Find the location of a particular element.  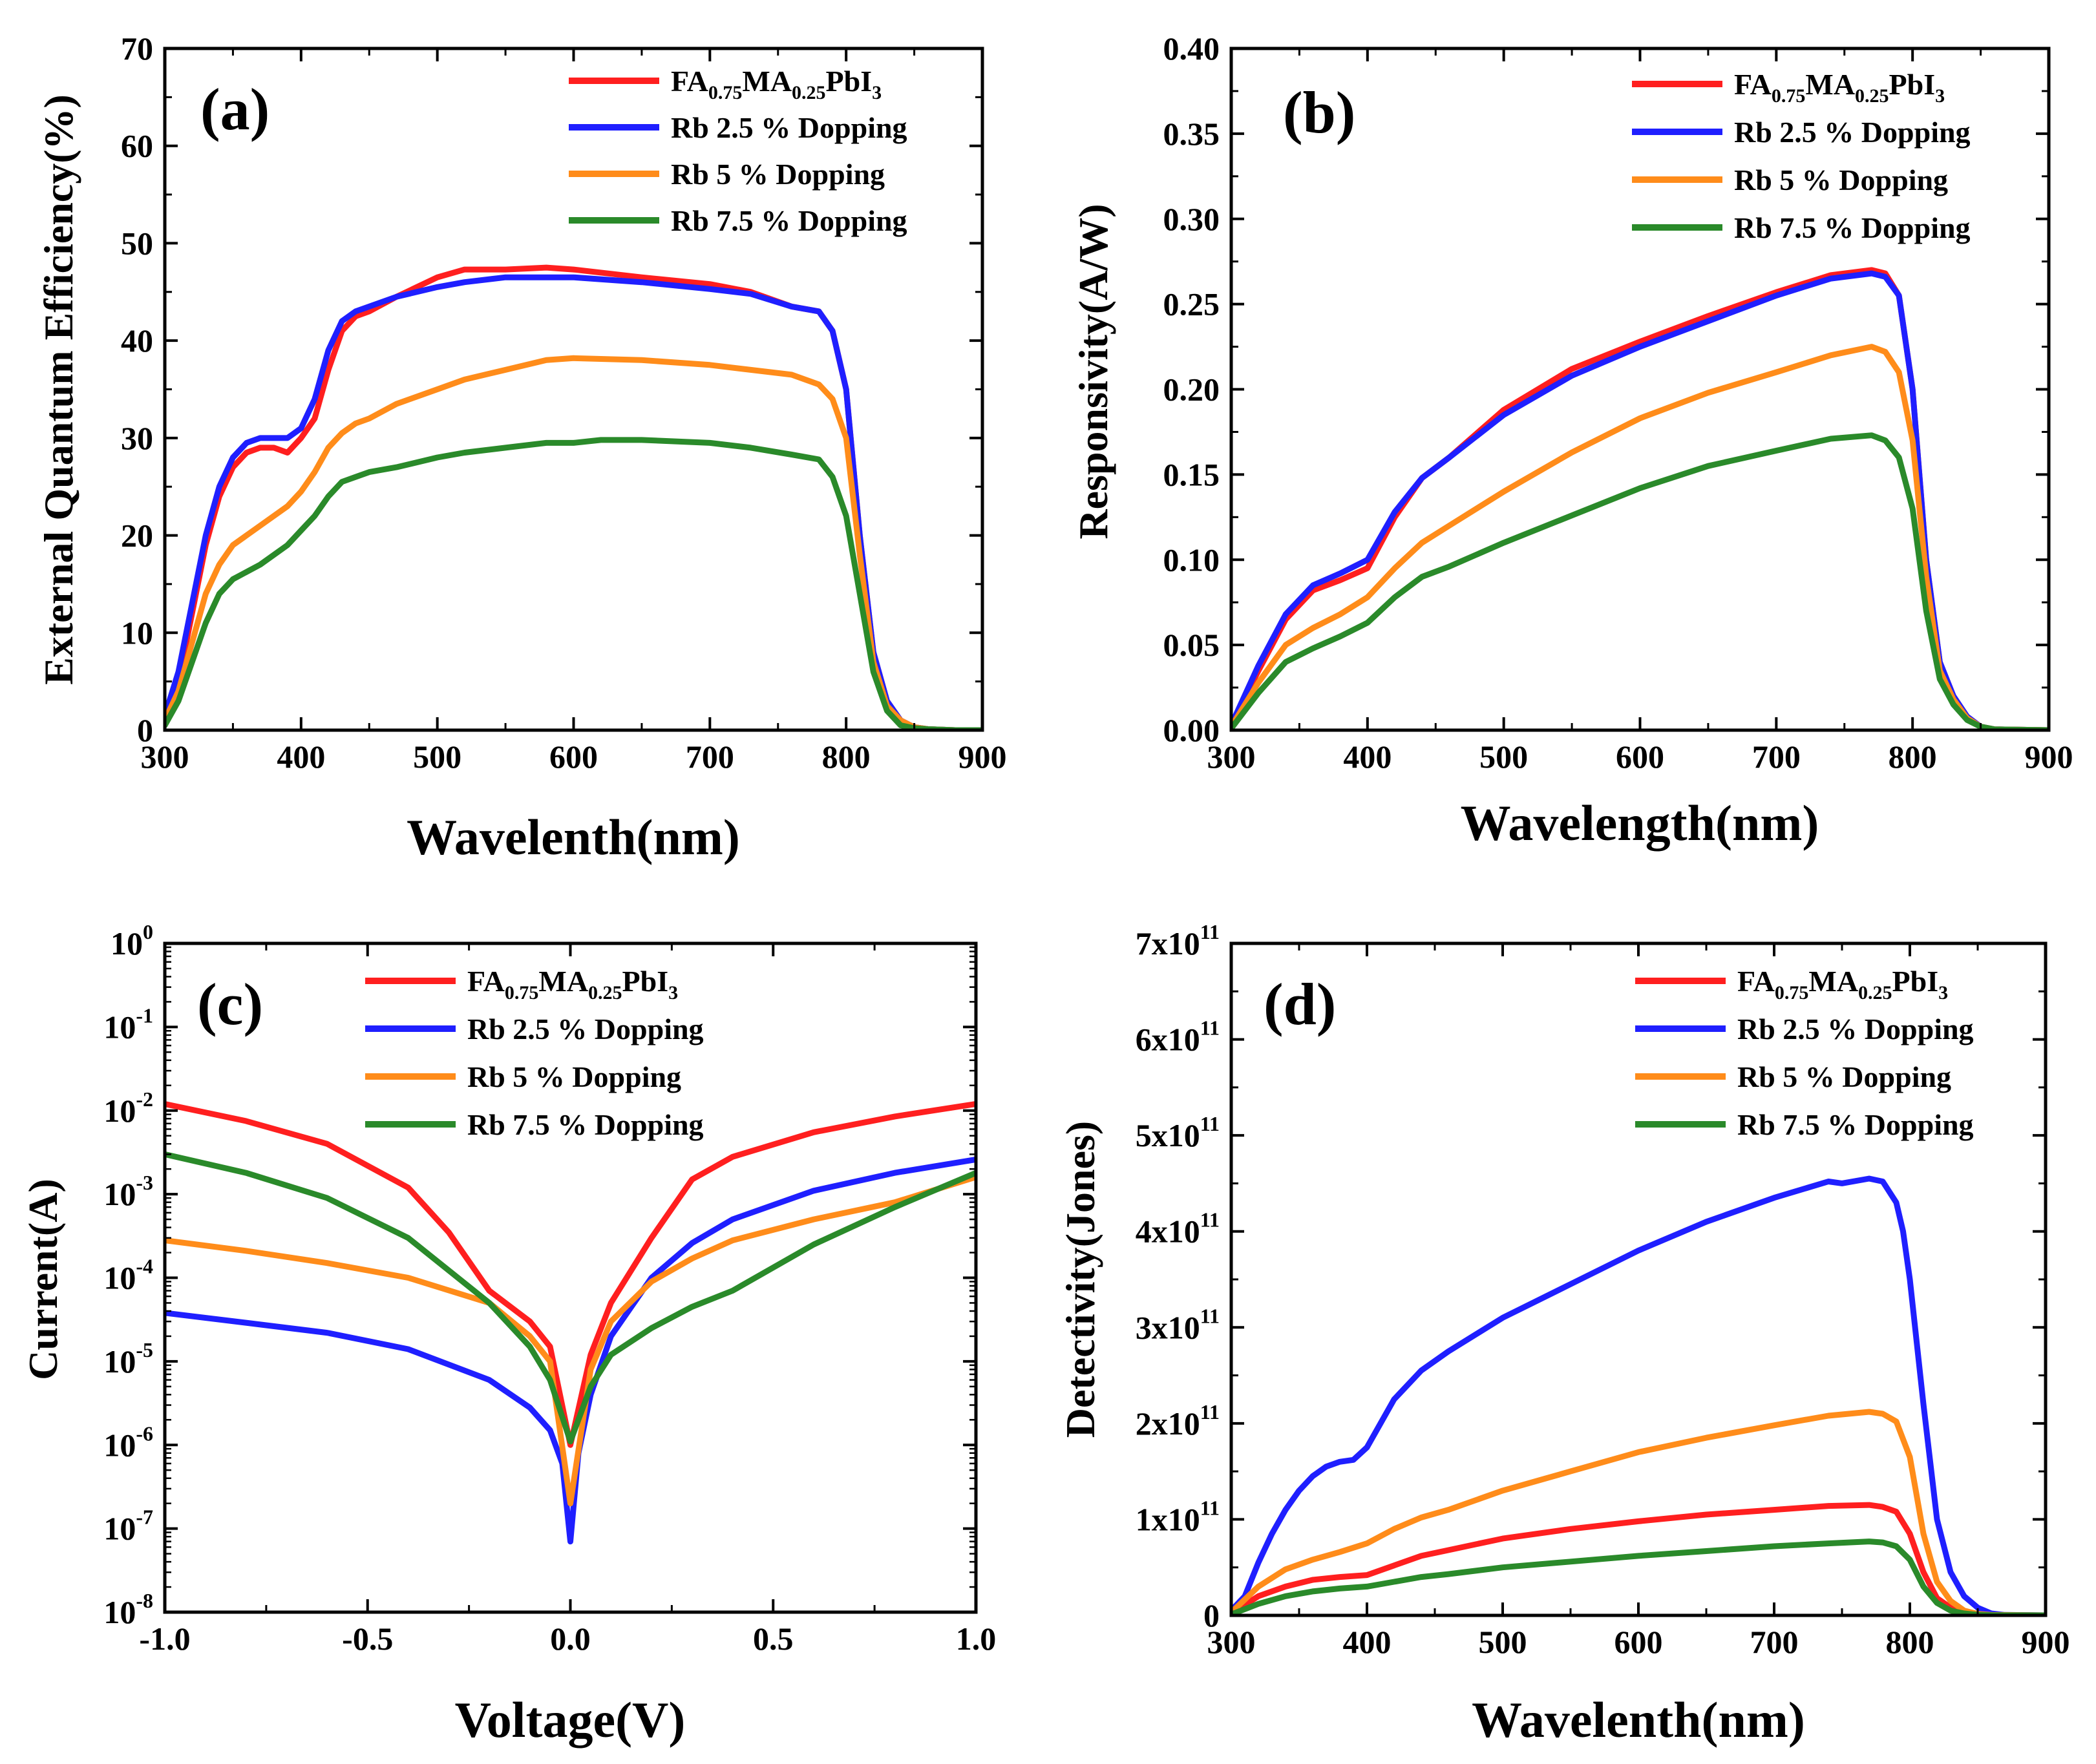

y-tick-label: 20 is located at coordinates (137, 536).